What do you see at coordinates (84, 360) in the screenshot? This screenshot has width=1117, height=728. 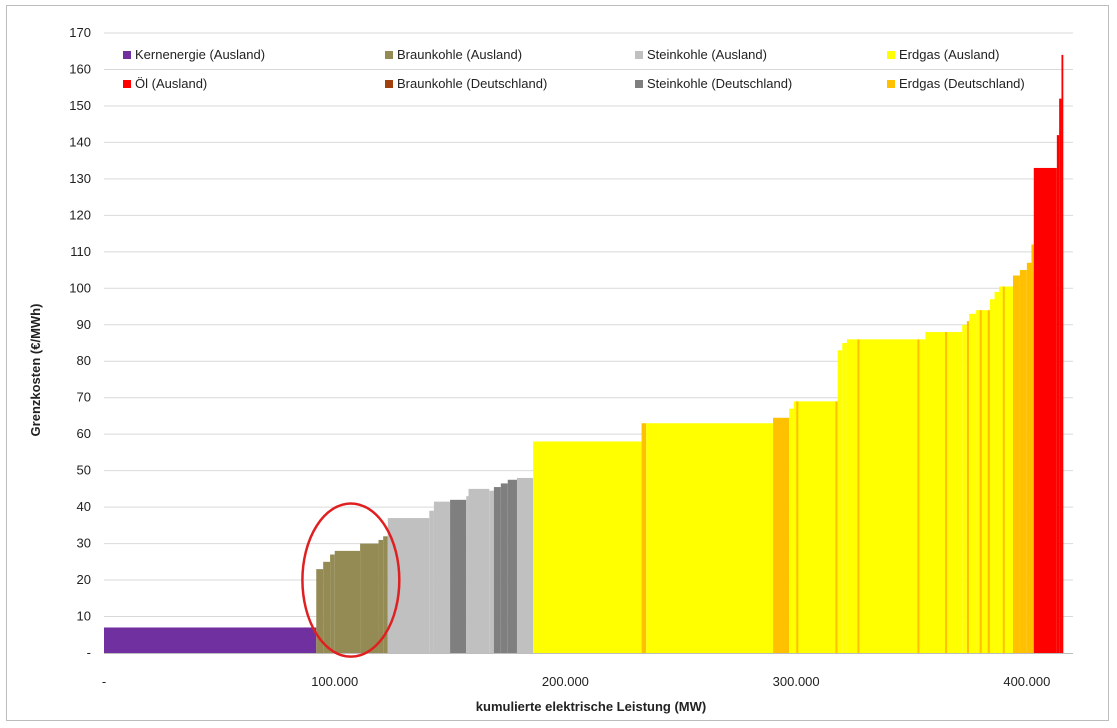 I see `y-tick-label: 80` at bounding box center [84, 360].